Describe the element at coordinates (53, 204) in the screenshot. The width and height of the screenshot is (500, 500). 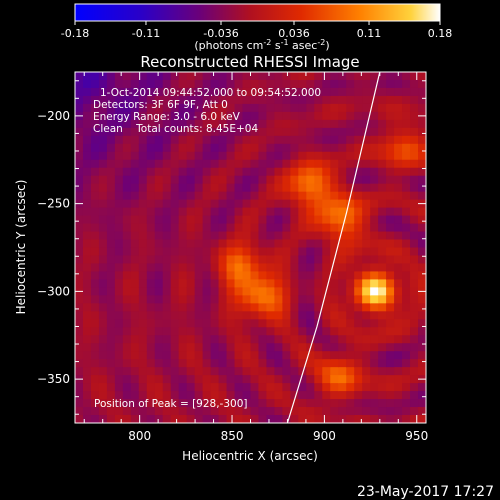
I see `y-tick-label: −250` at that location.